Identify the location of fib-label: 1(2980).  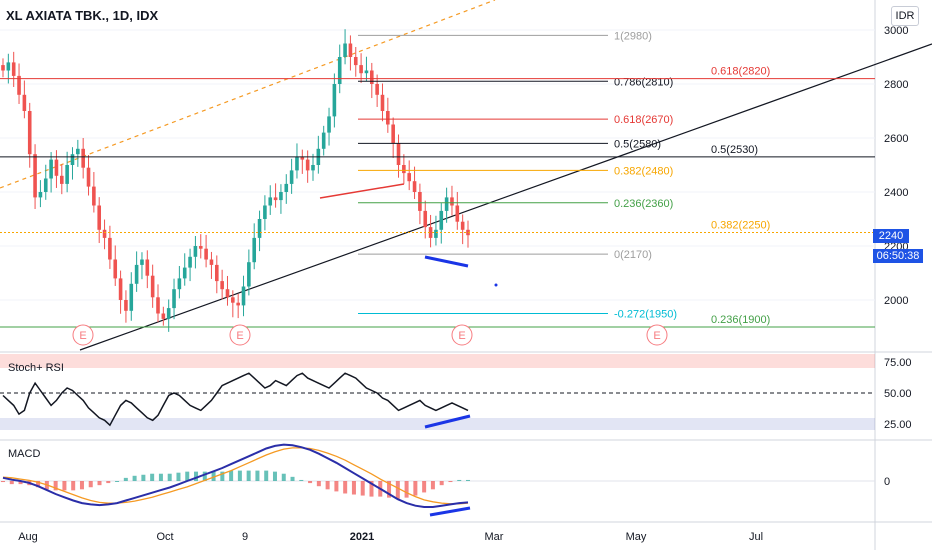
(633, 36).